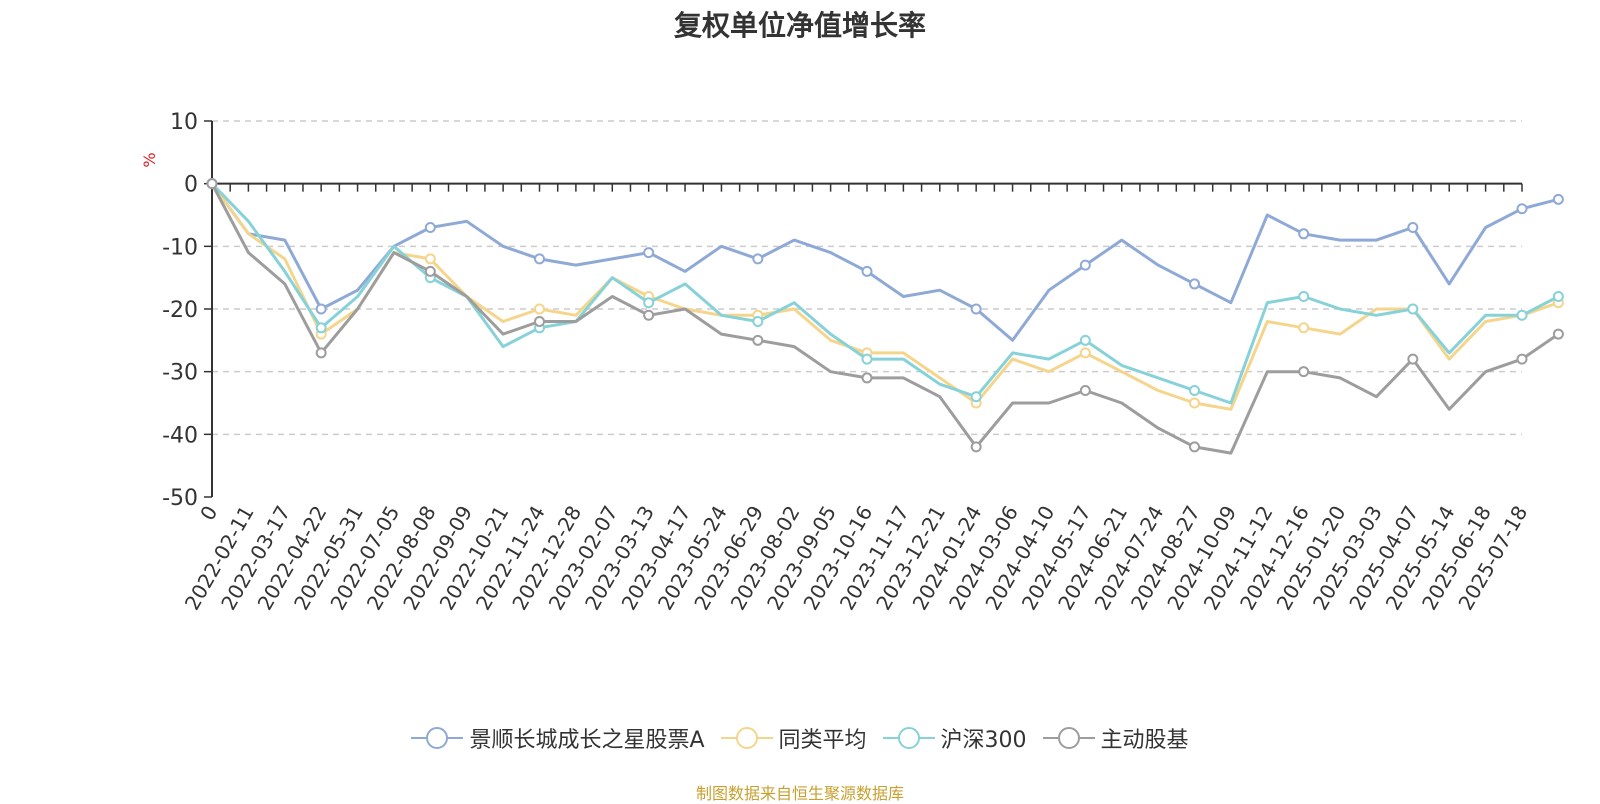 The image size is (1600, 804). I want to click on legend-item: 景顺长城成长之星股票A, so click(558, 738).